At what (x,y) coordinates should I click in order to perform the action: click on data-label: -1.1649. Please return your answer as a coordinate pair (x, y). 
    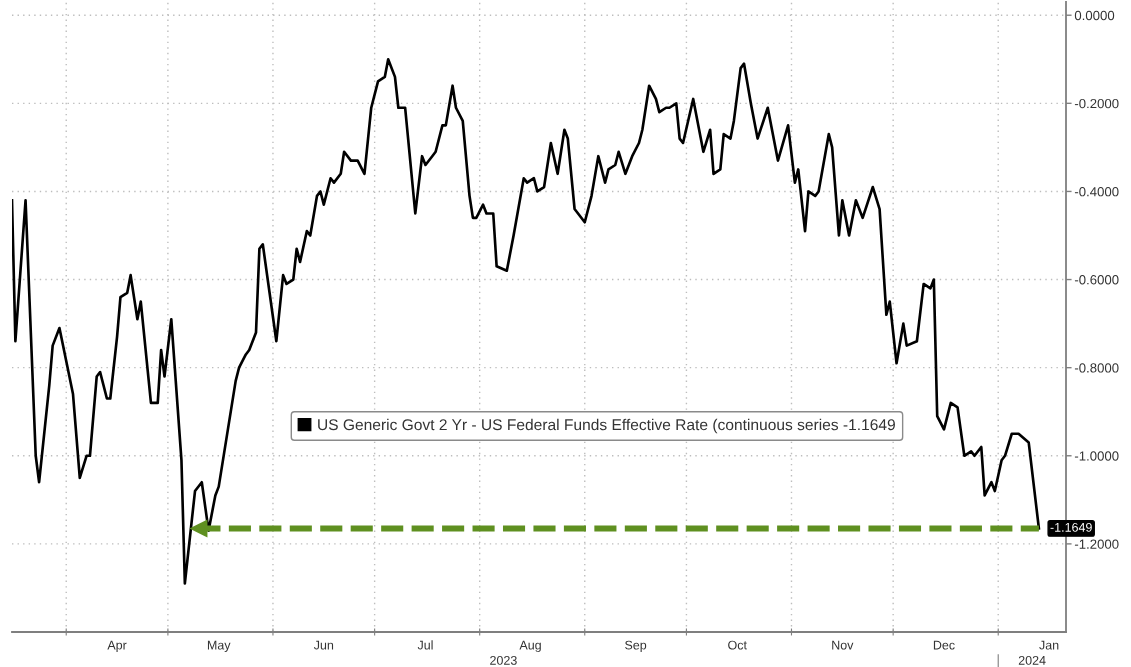
    Looking at the image, I should click on (1071, 527).